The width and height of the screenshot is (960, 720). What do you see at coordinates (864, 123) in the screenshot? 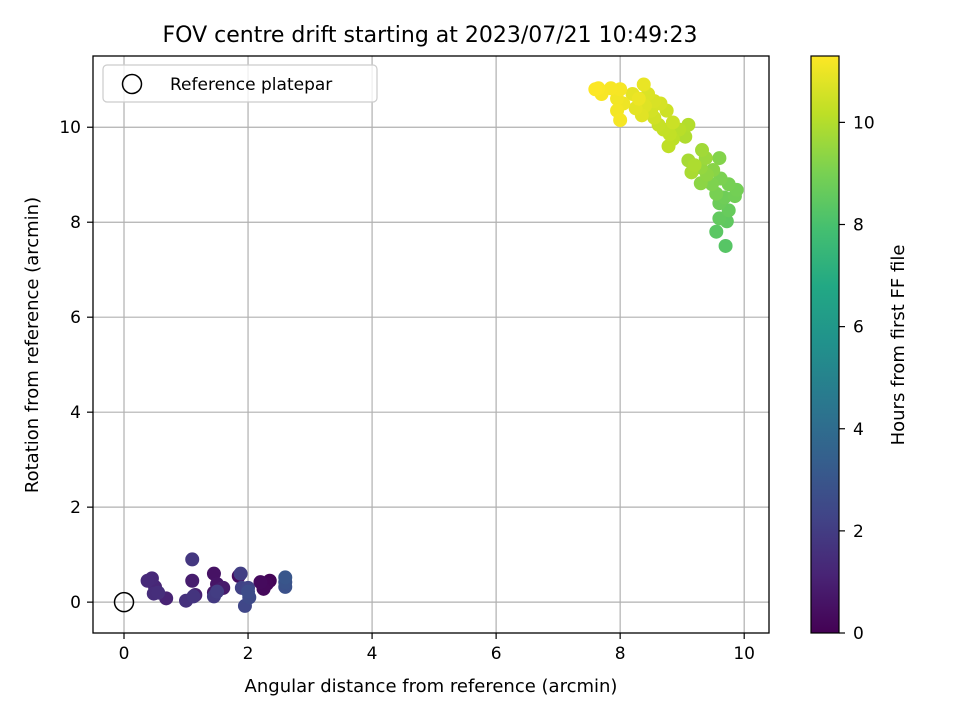
I see `colorbar-tick-label: 10` at bounding box center [864, 123].